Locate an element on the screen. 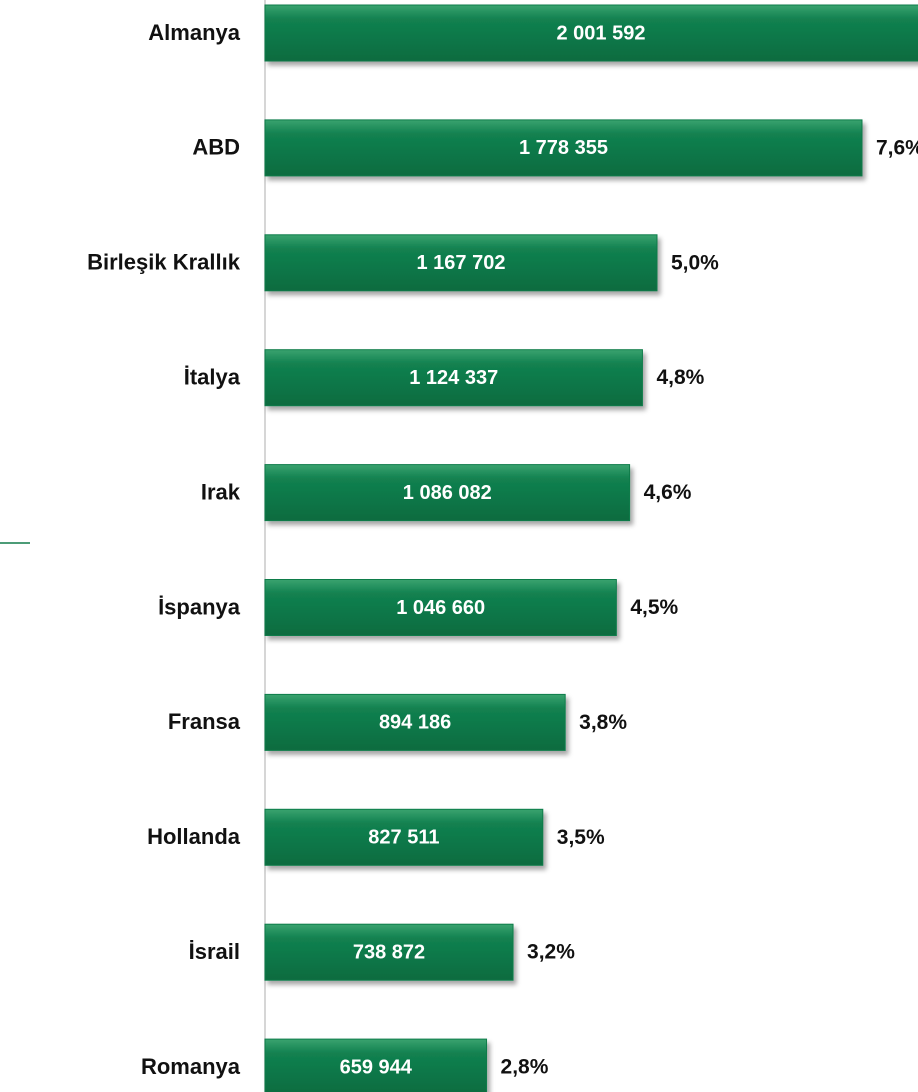 This screenshot has height=1092, width=918. share-label: 4,6% is located at coordinates (668, 492).